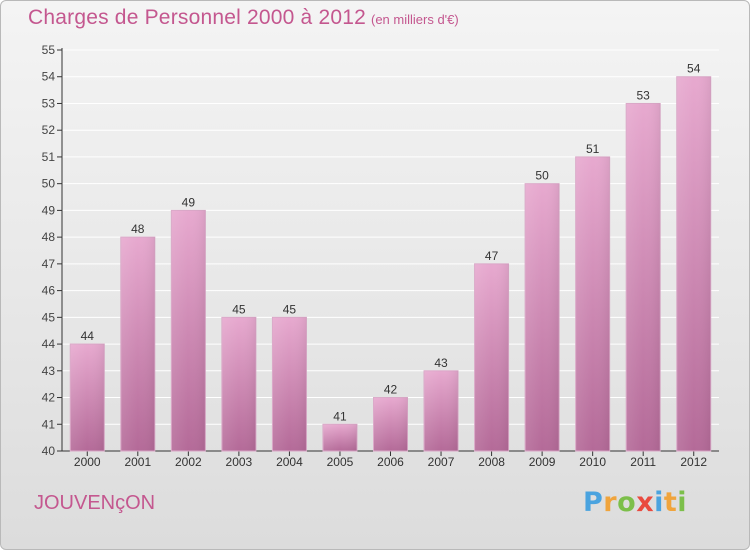  I want to click on x-tick-label: 2002, so click(188, 462).